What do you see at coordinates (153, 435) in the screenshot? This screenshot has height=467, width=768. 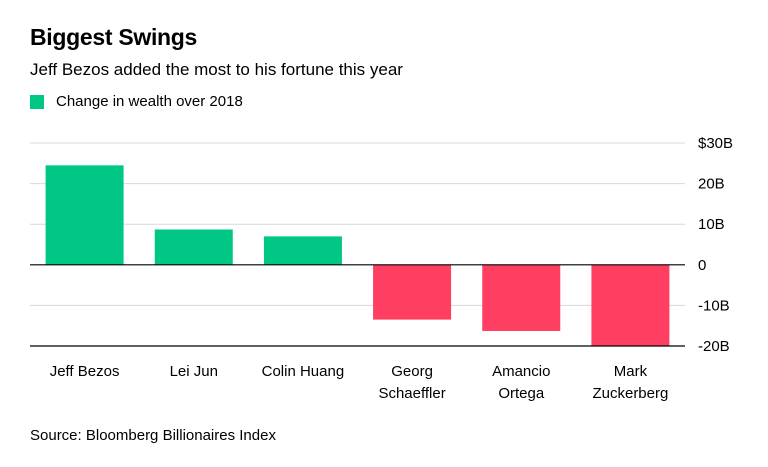 I see `source-note: Source: Bloomberg Billionaires Index` at bounding box center [153, 435].